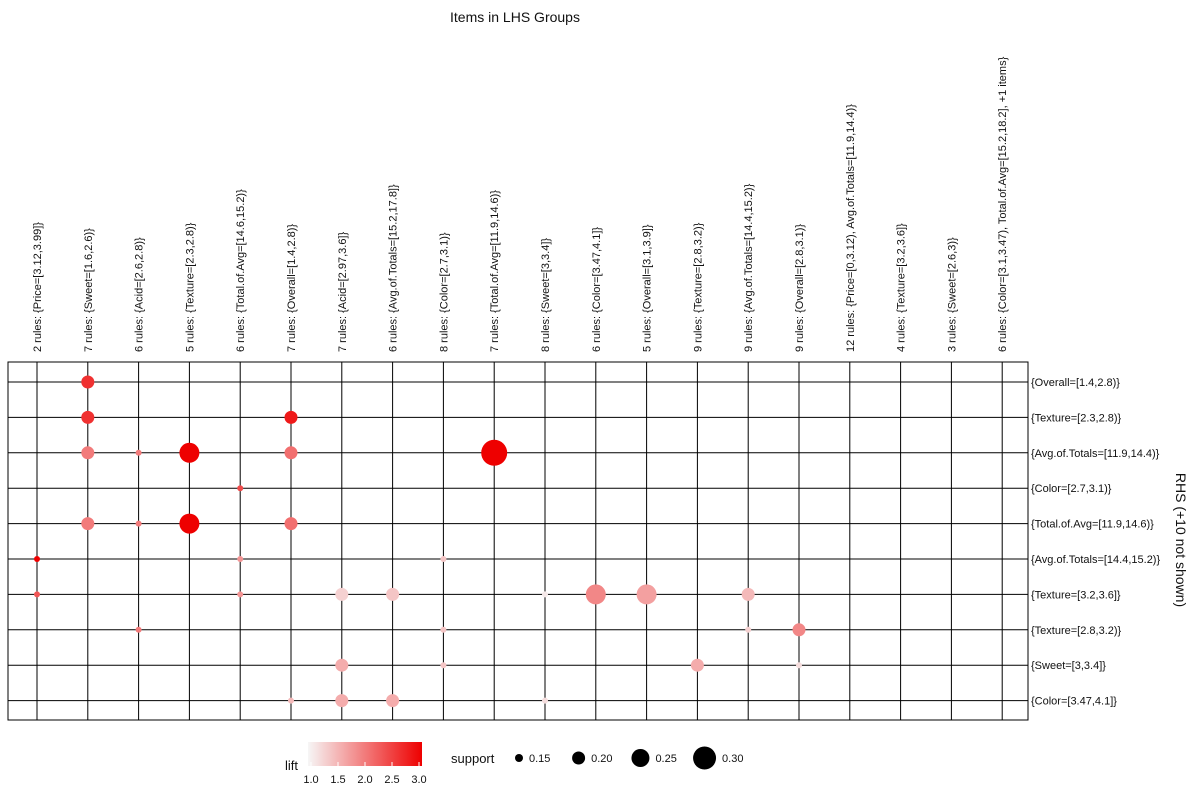 This screenshot has height=800, width=1200. What do you see at coordinates (546, 295) in the screenshot?
I see `x-tick-label: 8 rules: {Sweet=[3,3.4]}` at bounding box center [546, 295].